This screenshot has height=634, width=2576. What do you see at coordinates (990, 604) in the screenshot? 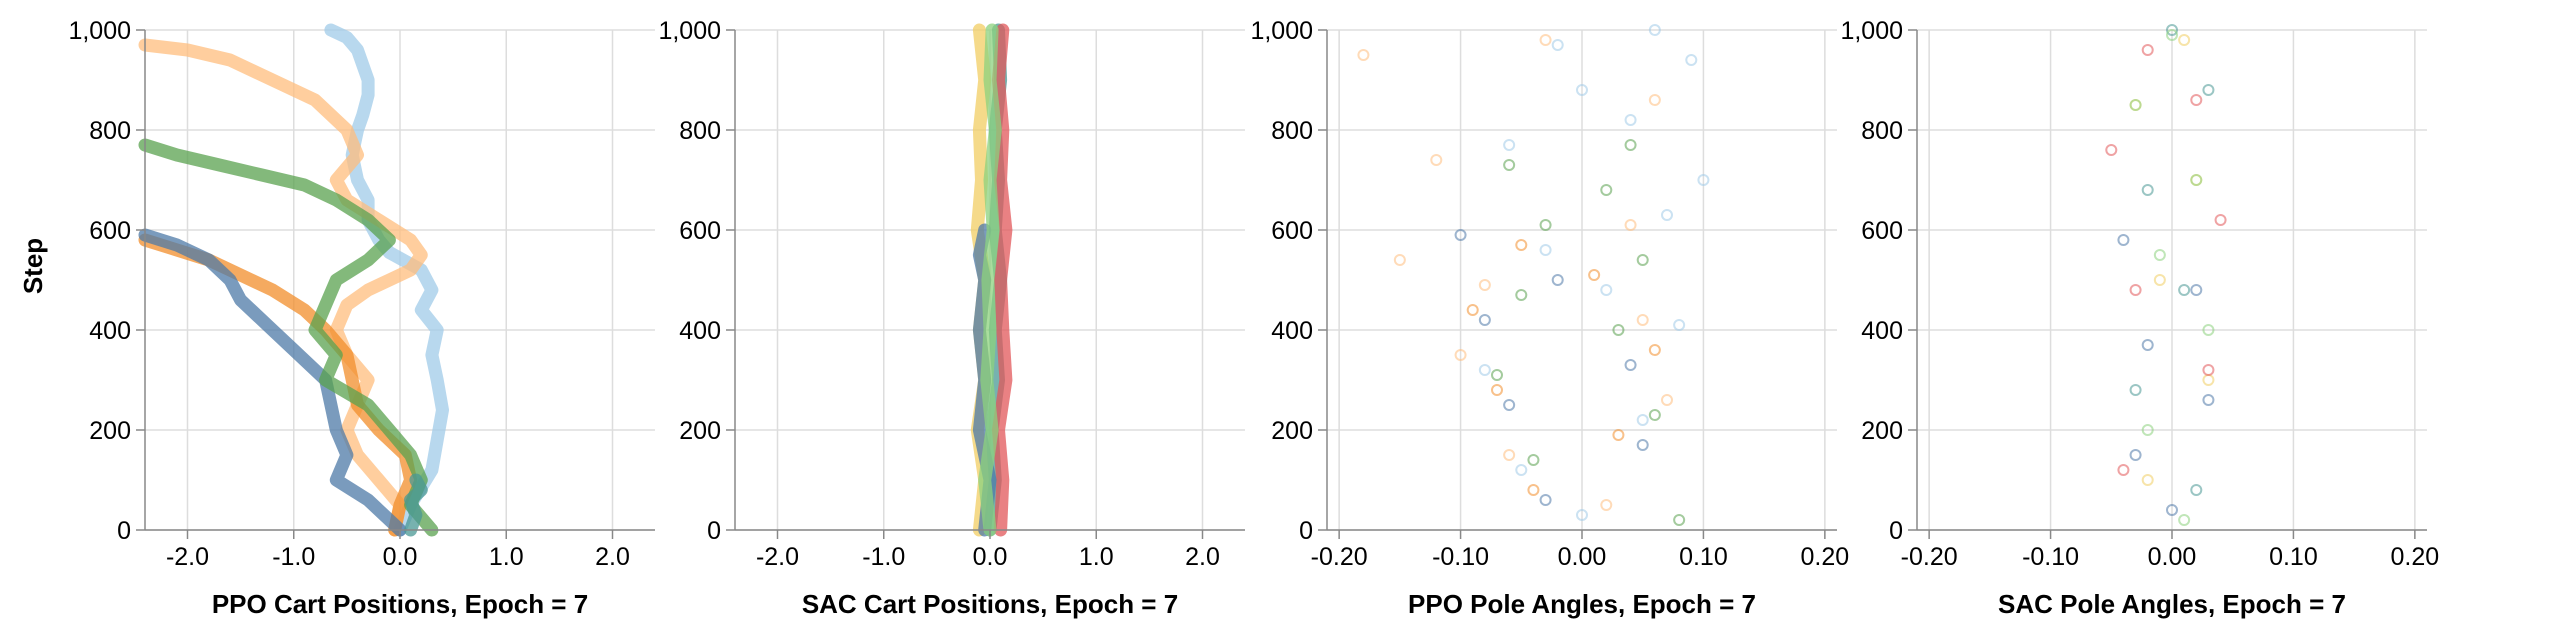
I see `x-axis-title: SAC Cart Positions, Epoch = 7` at bounding box center [990, 604].